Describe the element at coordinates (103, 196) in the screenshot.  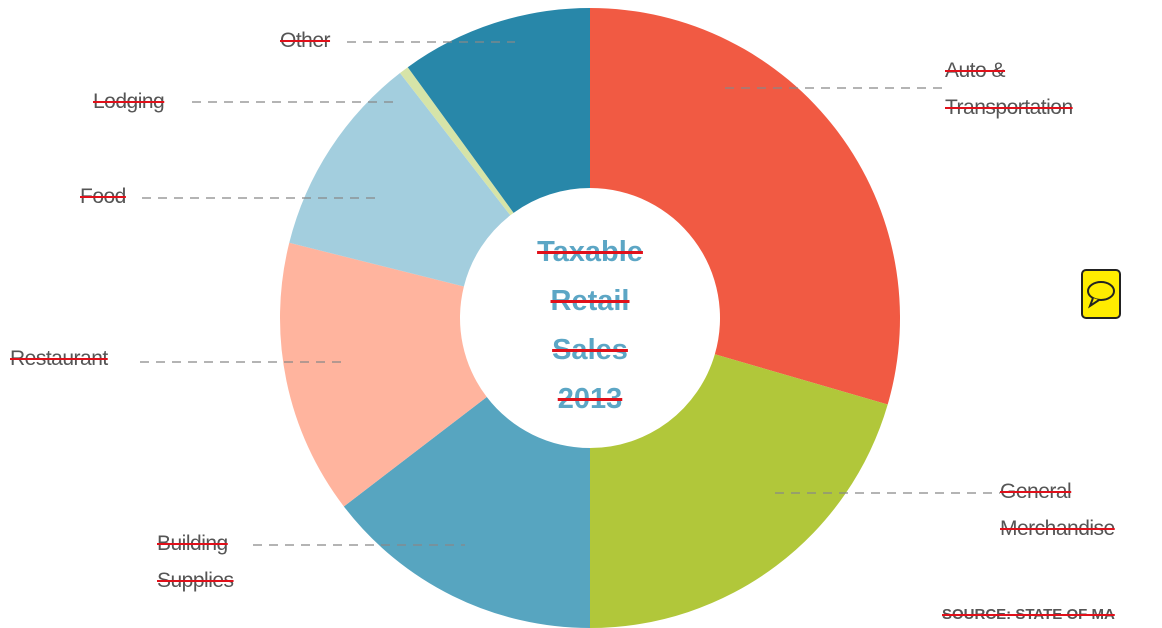
I see `category-label: Food` at that location.